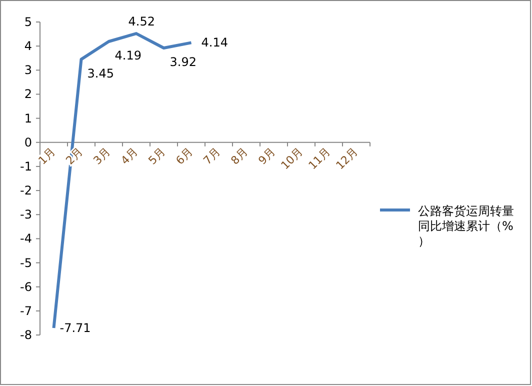 Image resolution: width=532 pixels, height=386 pixels. Describe the element at coordinates (26, 287) in the screenshot. I see `y-tick-label: -6` at that location.